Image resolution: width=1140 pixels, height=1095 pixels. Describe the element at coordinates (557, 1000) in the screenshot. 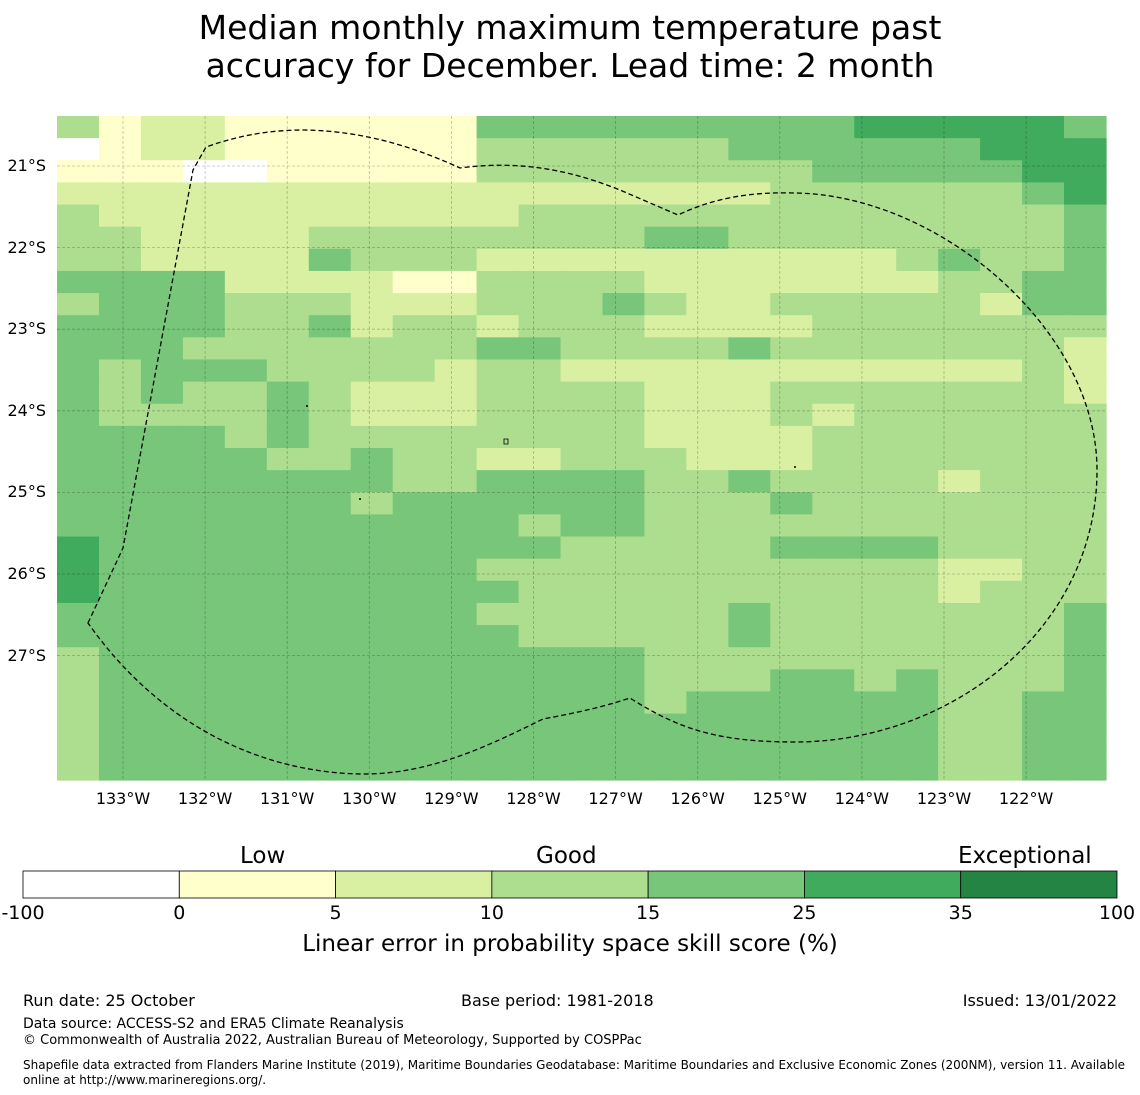

I see `base-period: Base period: 1981-2018` at that location.